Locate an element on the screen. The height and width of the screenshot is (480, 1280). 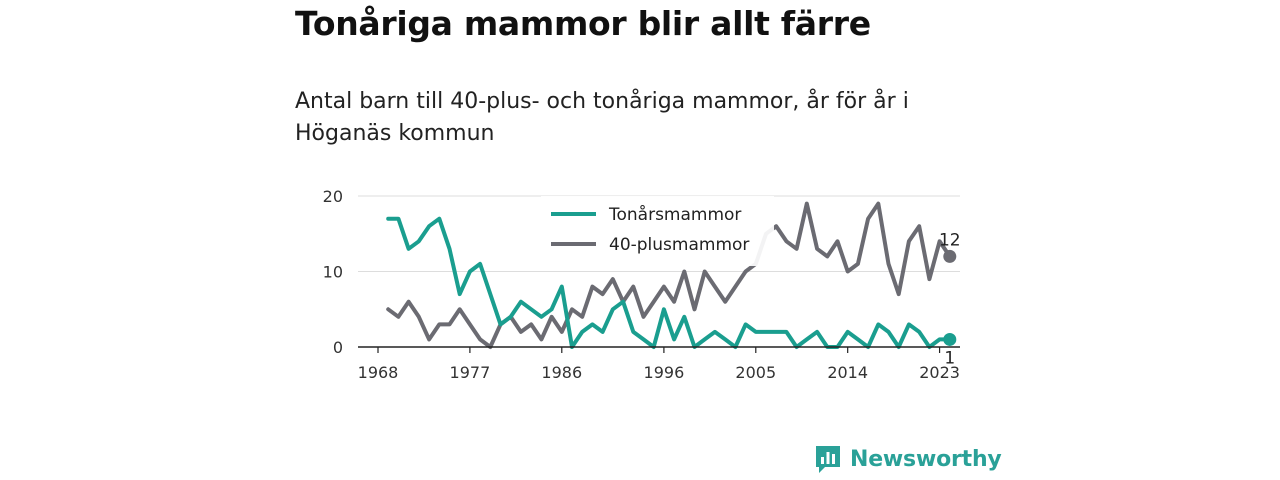
brand-logo: Newsworthy is located at coordinates (908, 459).